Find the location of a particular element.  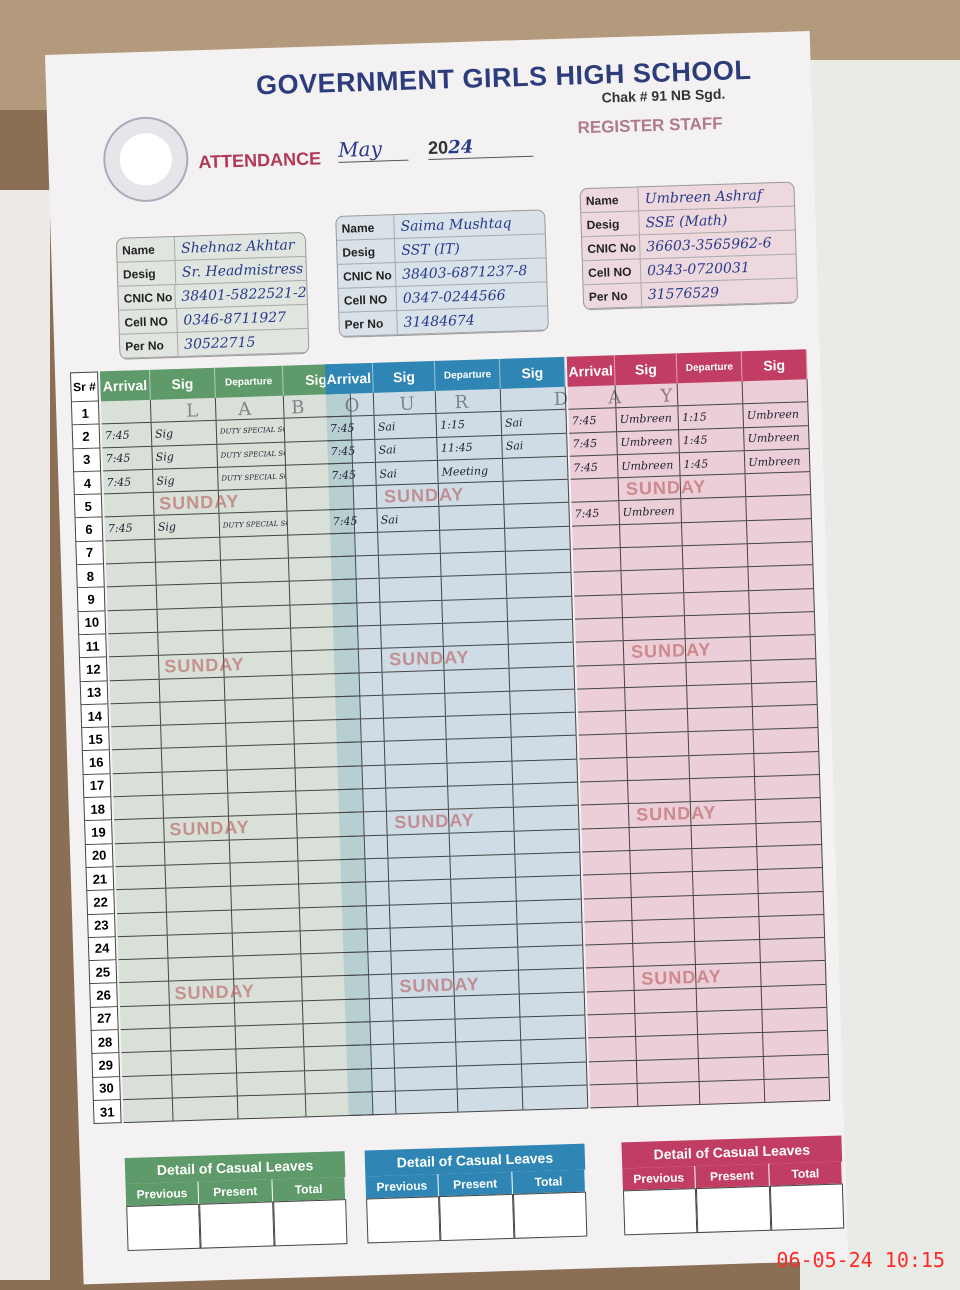

table-cell: DUTY SPECIAL SQUAD BISE SGD is located at coordinates (250, 431).